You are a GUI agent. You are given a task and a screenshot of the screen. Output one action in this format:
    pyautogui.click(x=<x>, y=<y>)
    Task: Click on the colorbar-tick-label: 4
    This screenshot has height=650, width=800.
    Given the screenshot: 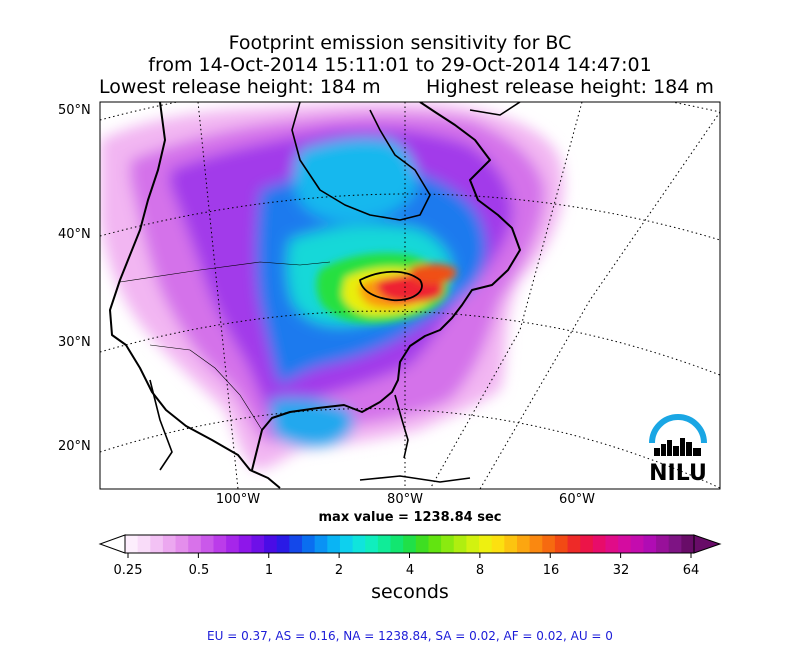 What is the action you would take?
    pyautogui.click(x=410, y=570)
    